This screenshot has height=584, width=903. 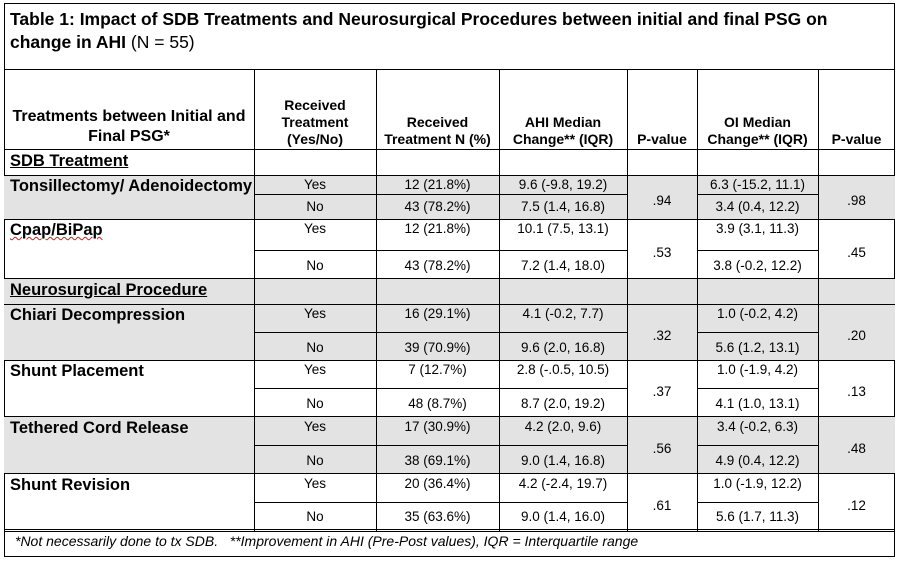 I want to click on title-divider, so click(x=449, y=69).